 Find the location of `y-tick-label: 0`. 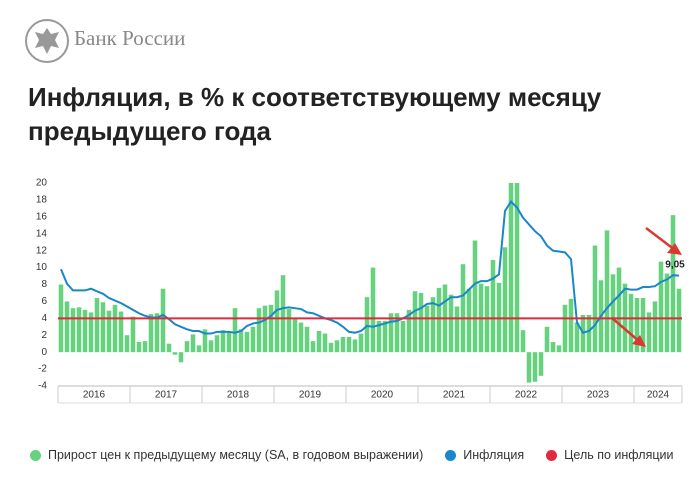

y-tick-label: 0 is located at coordinates (44, 352).